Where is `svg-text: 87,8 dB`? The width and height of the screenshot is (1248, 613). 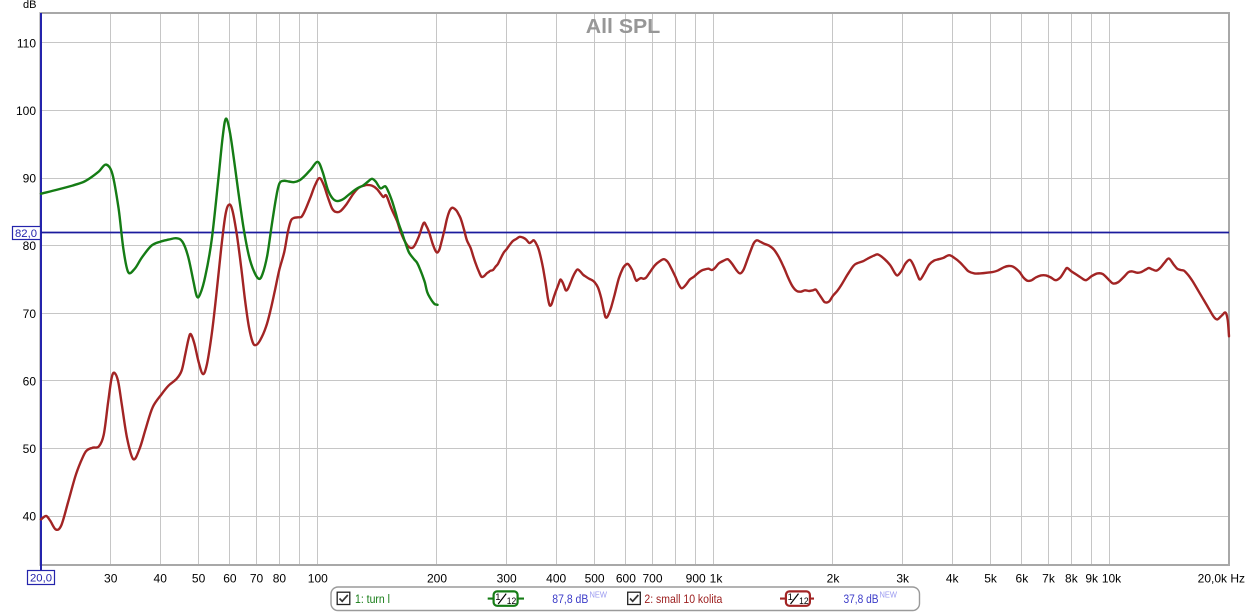 svg-text: 87,8 dB is located at coordinates (570, 599).